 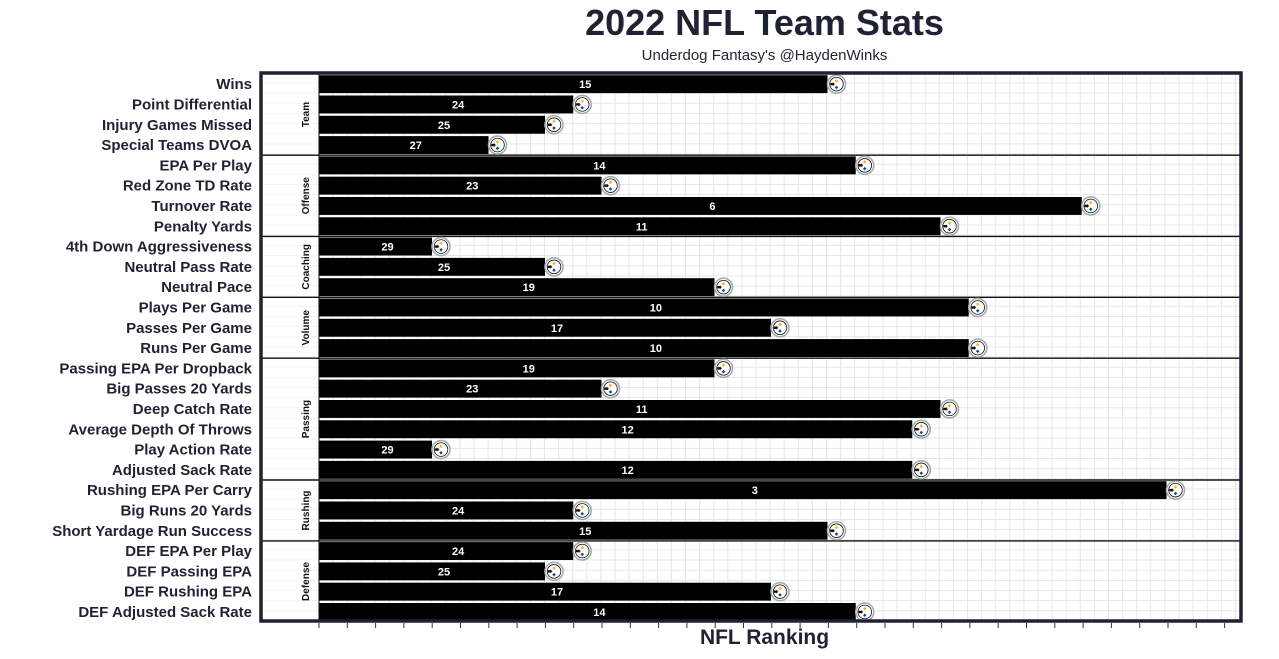 I want to click on group-label: Rushing, so click(x=306, y=510).